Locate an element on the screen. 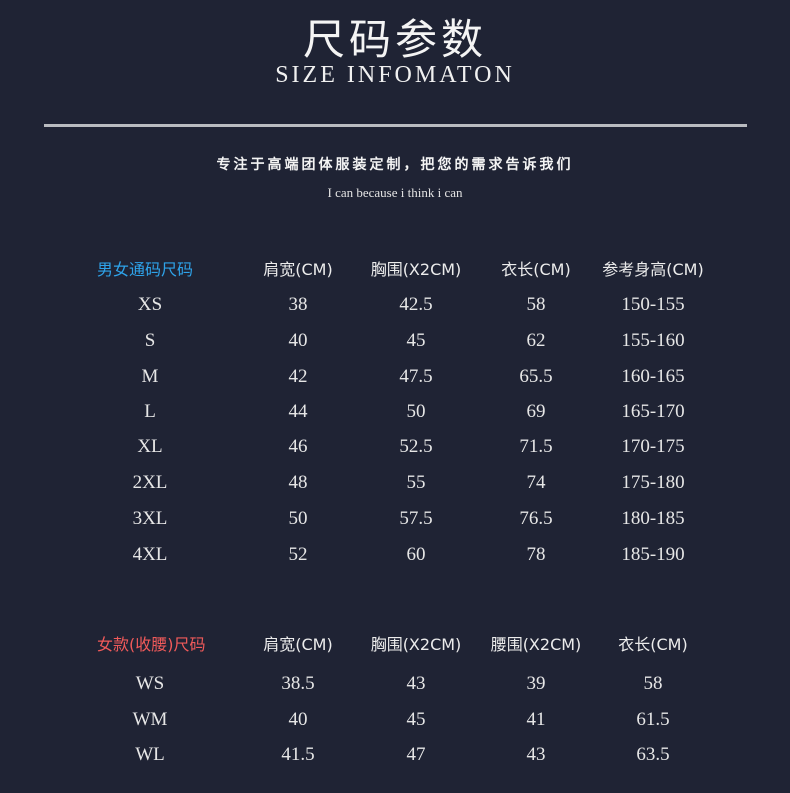 The width and height of the screenshot is (790, 793). women-table-column-header: 胸围(X2CM) is located at coordinates (416, 644).